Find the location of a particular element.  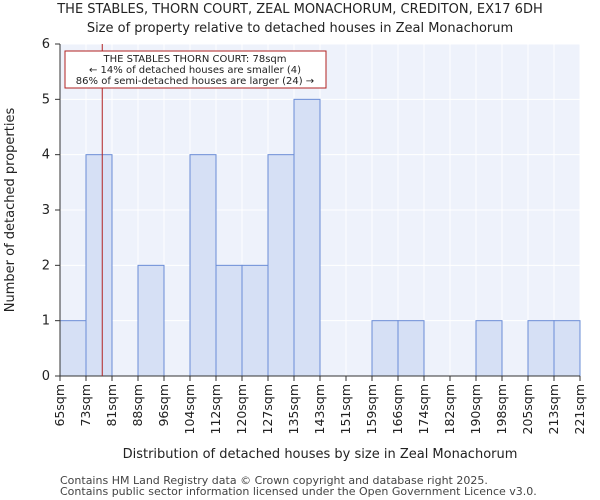

x-tick-label: 135sqm is located at coordinates (293, 409).